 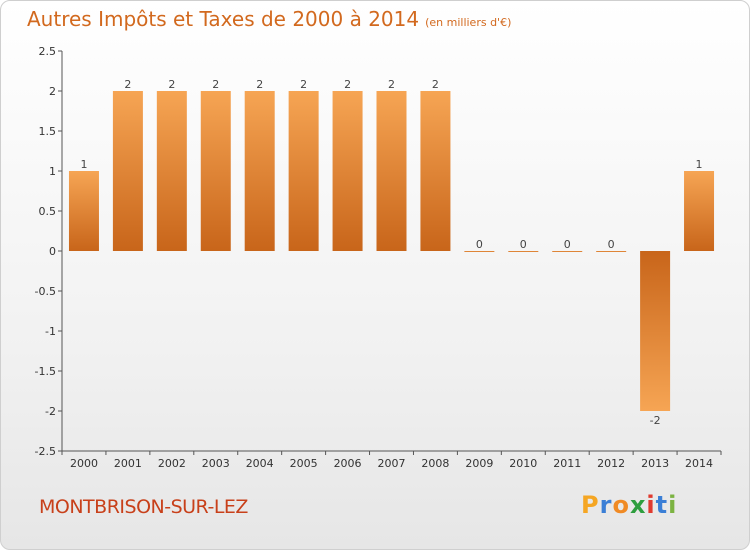 What do you see at coordinates (392, 463) in the screenshot?
I see `x-tick-label: 2007` at bounding box center [392, 463].